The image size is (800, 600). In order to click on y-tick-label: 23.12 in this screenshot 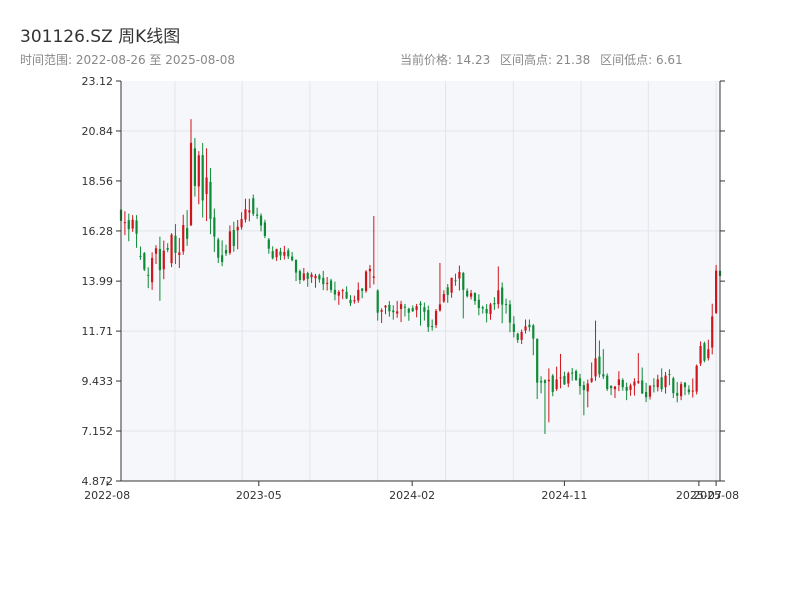, I will do `click(98, 81)`.